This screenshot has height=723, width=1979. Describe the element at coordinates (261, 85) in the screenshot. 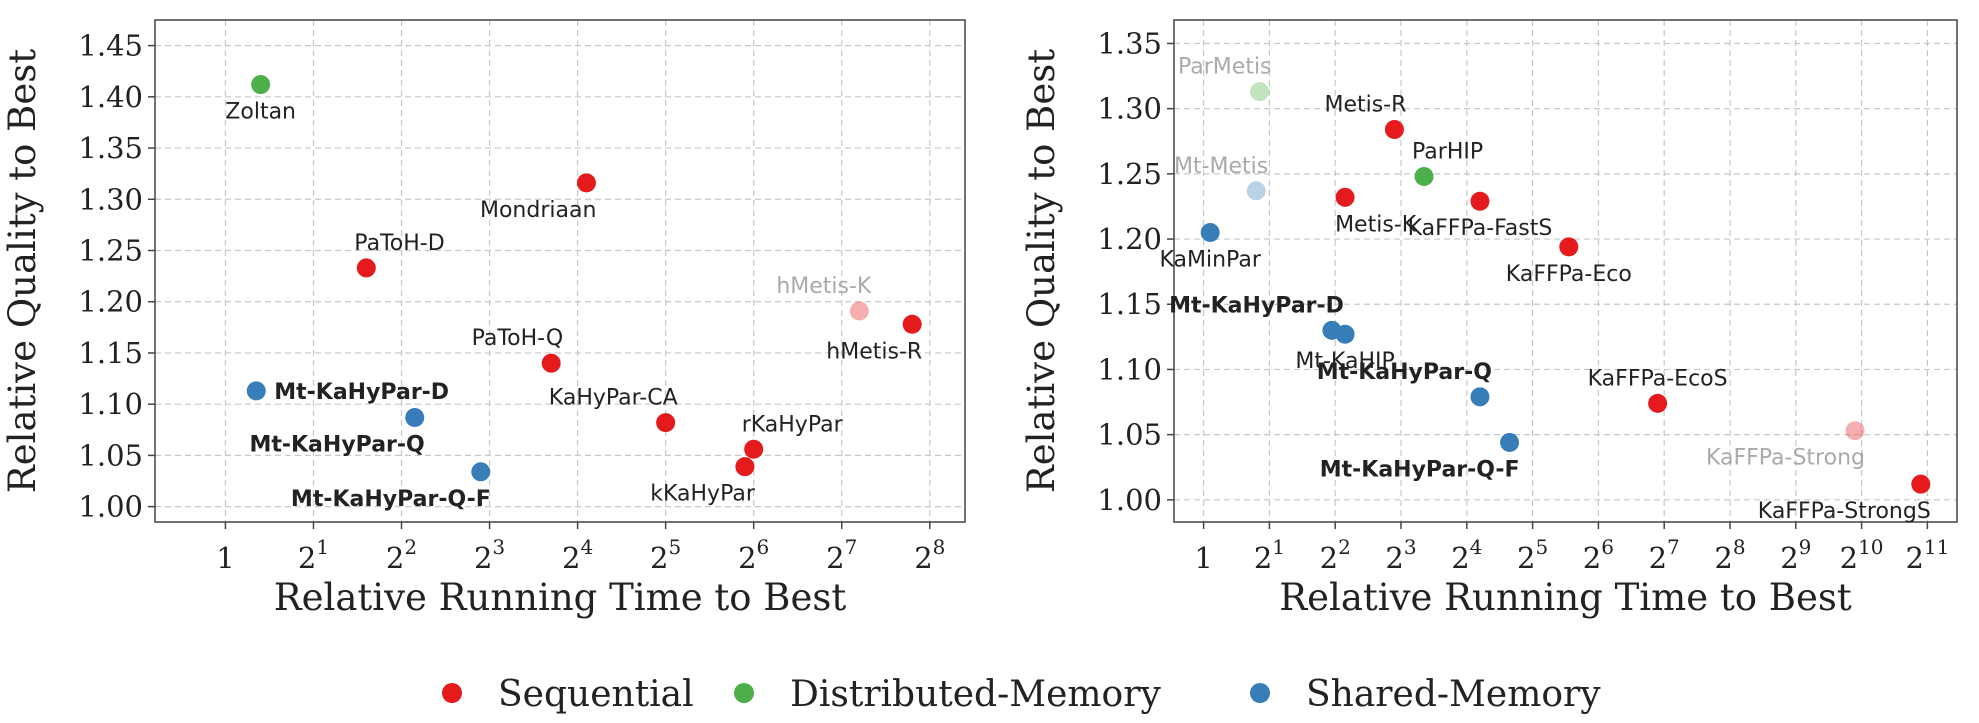

I see `data-point-zoltan` at that location.